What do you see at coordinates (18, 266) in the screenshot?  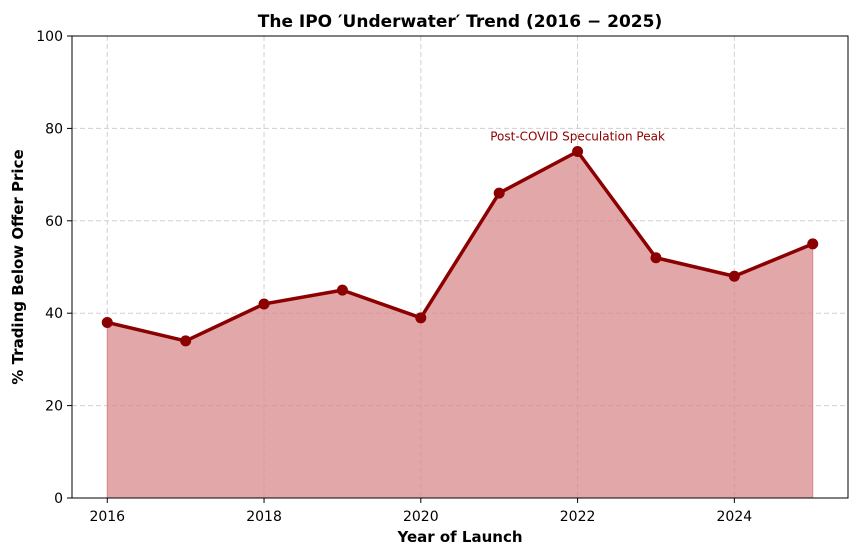 I see `y-axis-title: % Trading Below Offer Price` at bounding box center [18, 266].